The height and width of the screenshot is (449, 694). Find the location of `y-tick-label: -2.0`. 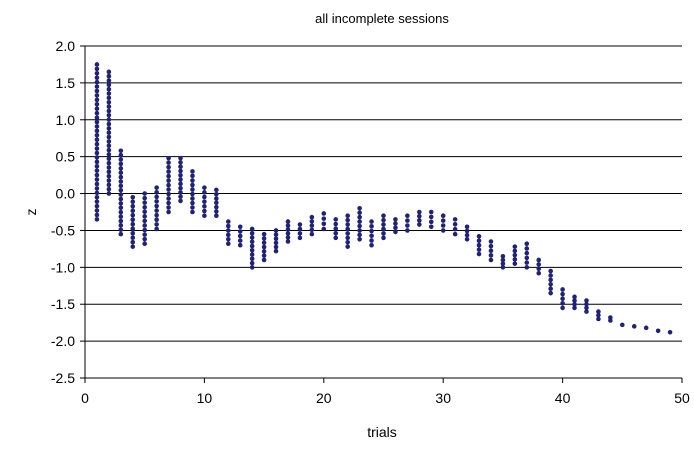

y-tick-label: -2.0 is located at coordinates (63, 341).